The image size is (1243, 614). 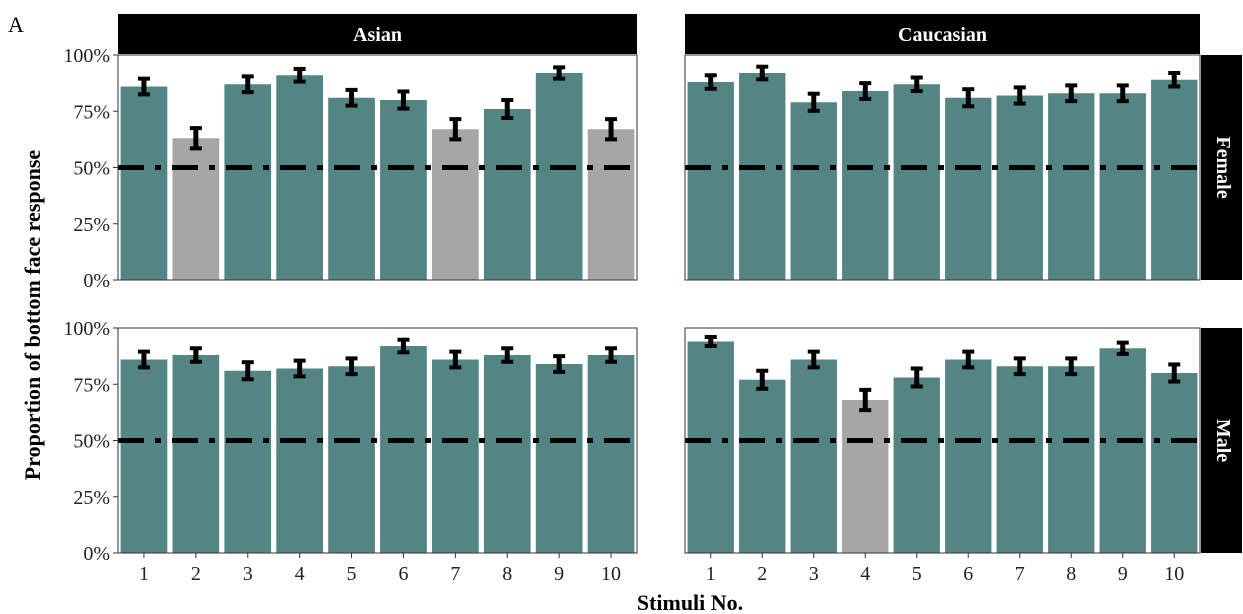 What do you see at coordinates (248, 574) in the screenshot?
I see `x-tick-label: 3` at bounding box center [248, 574].